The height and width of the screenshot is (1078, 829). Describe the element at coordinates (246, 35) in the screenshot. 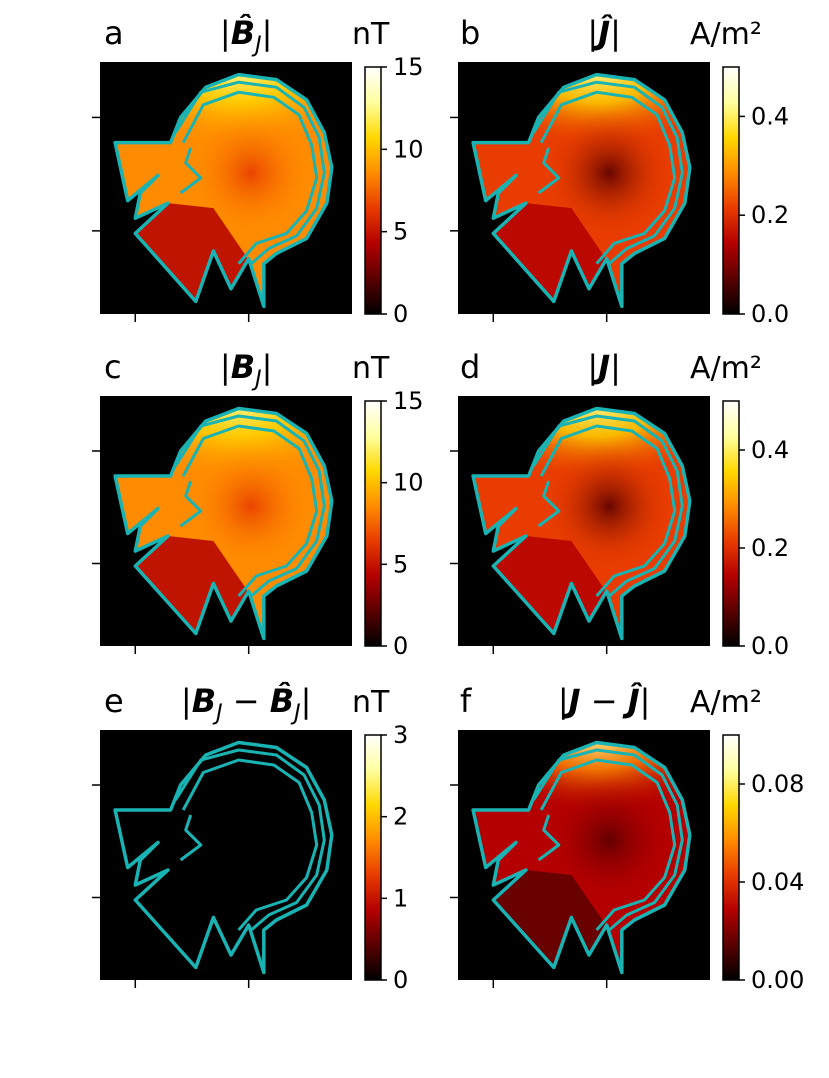

I see `panel-title: |B̂J|` at that location.